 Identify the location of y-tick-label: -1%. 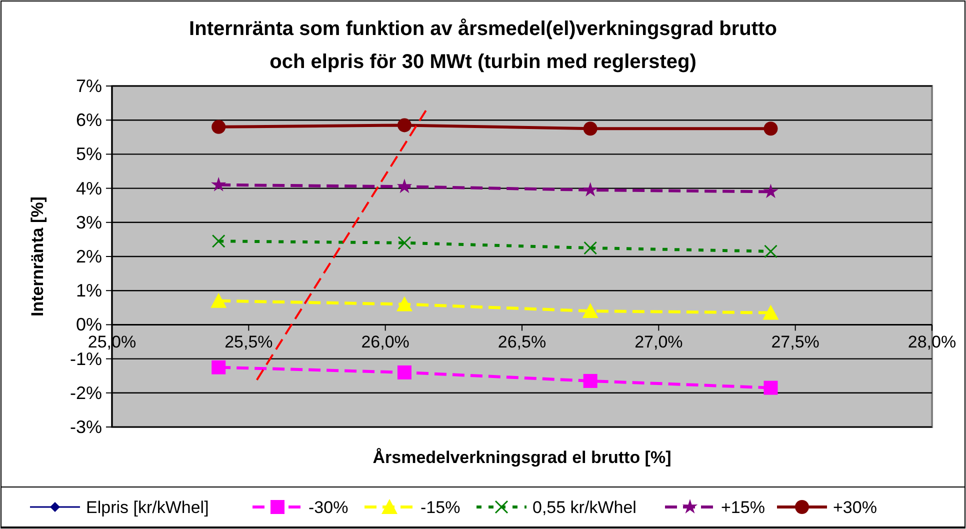
(86, 358).